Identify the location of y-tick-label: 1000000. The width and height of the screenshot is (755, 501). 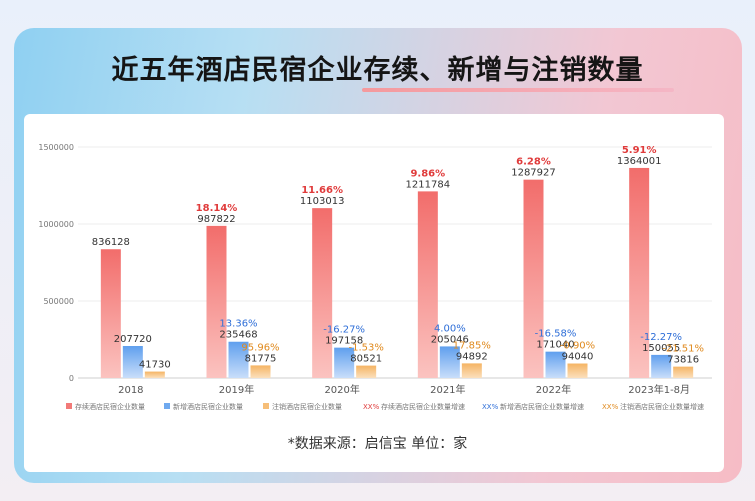
(56, 224).